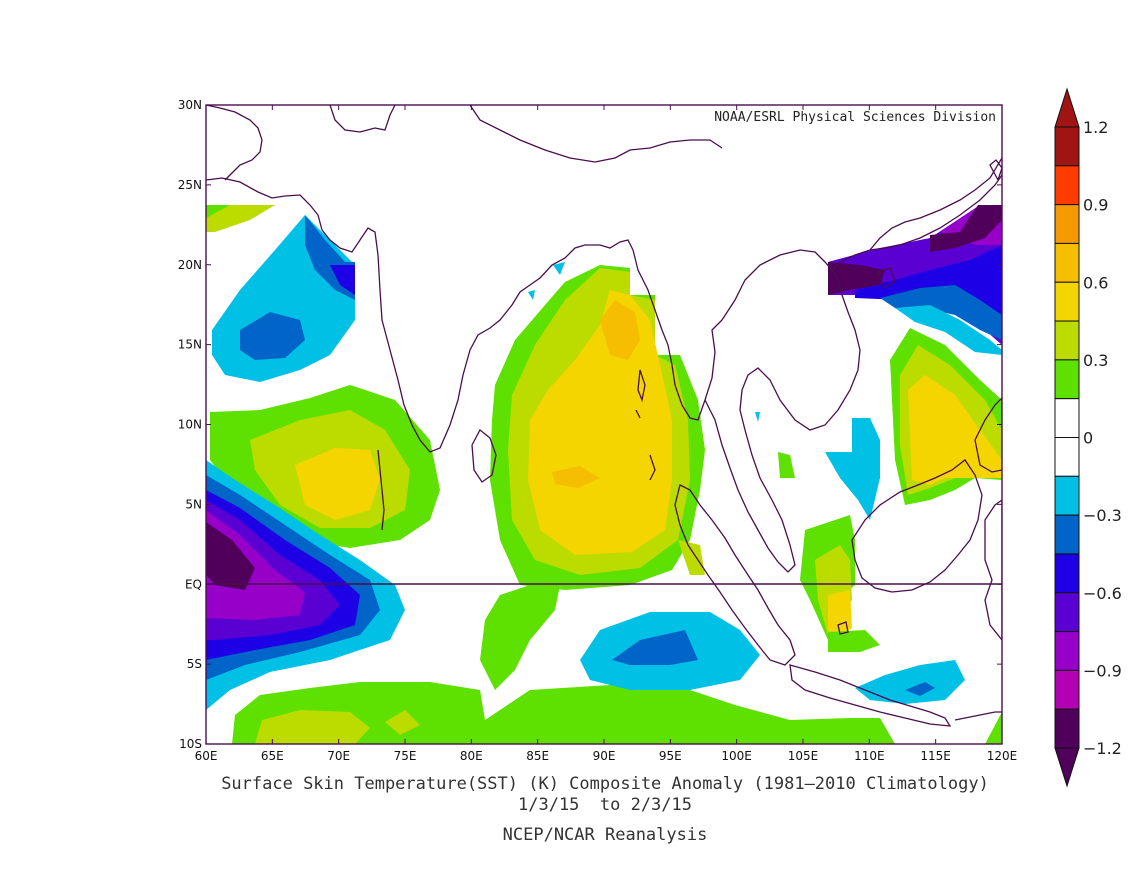  What do you see at coordinates (405, 756) in the screenshot?
I see `lon-tick-label: 75E` at bounding box center [405, 756].